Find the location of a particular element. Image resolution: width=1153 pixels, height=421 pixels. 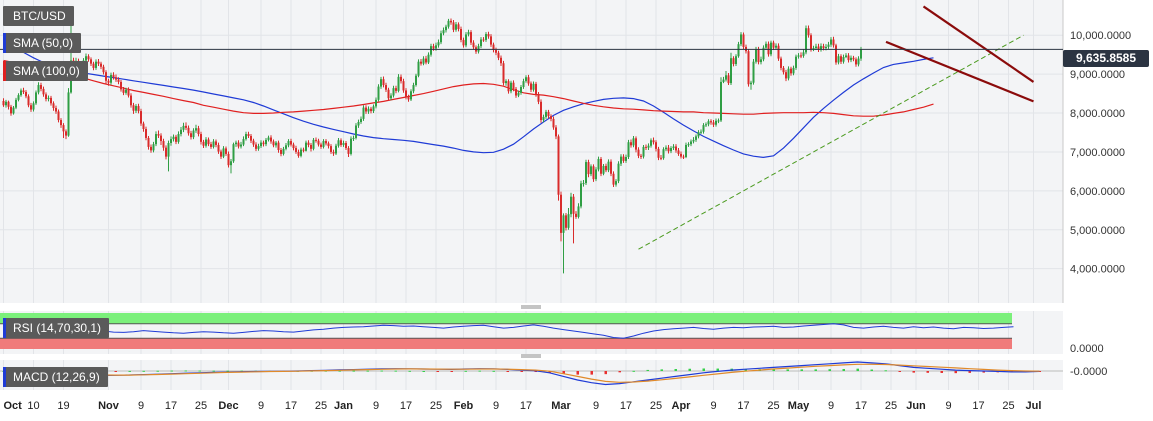

legend-rsi: RSI (14,70,30,1) is located at coordinates (56, 328).